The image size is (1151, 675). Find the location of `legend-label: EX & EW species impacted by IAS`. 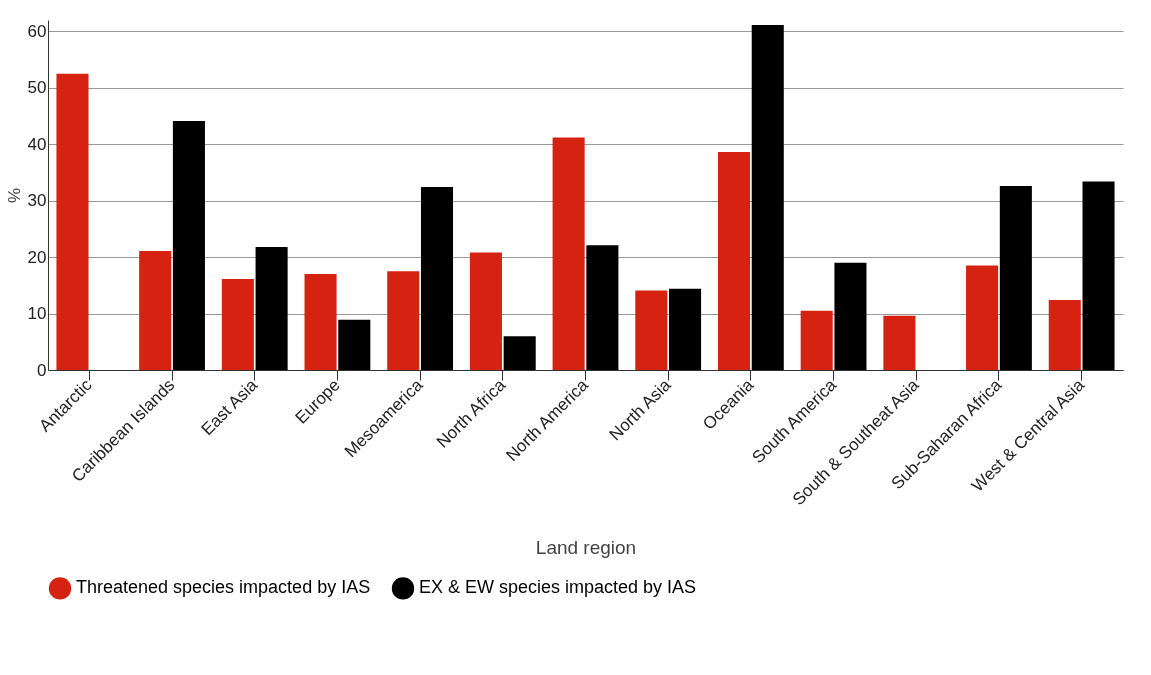

legend-label: EX & EW species impacted by IAS is located at coordinates (558, 587).